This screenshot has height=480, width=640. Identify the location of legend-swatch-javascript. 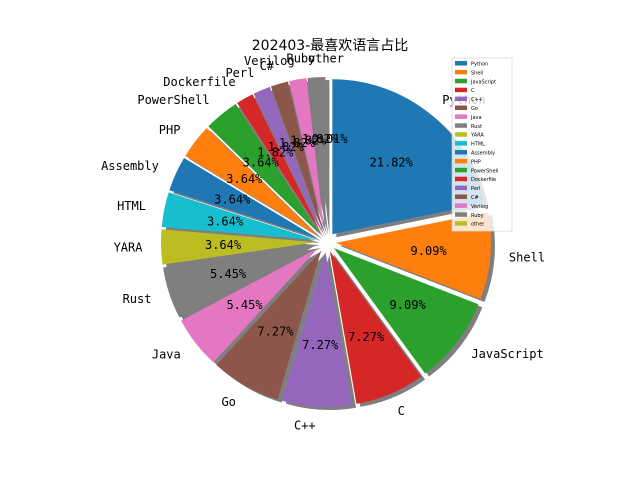
(461, 81).